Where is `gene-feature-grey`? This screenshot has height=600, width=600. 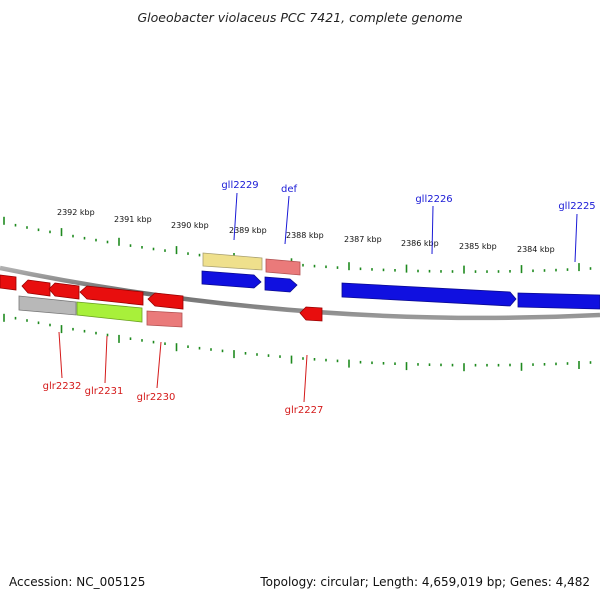 gene-feature-grey is located at coordinates (47, 305).